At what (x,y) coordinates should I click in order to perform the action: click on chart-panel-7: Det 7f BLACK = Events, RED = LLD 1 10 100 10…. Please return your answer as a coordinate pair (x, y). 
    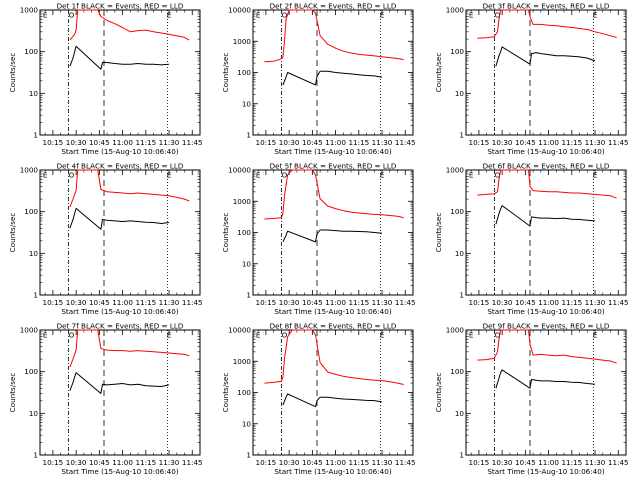
    Looking at the image, I should click on (105, 399).